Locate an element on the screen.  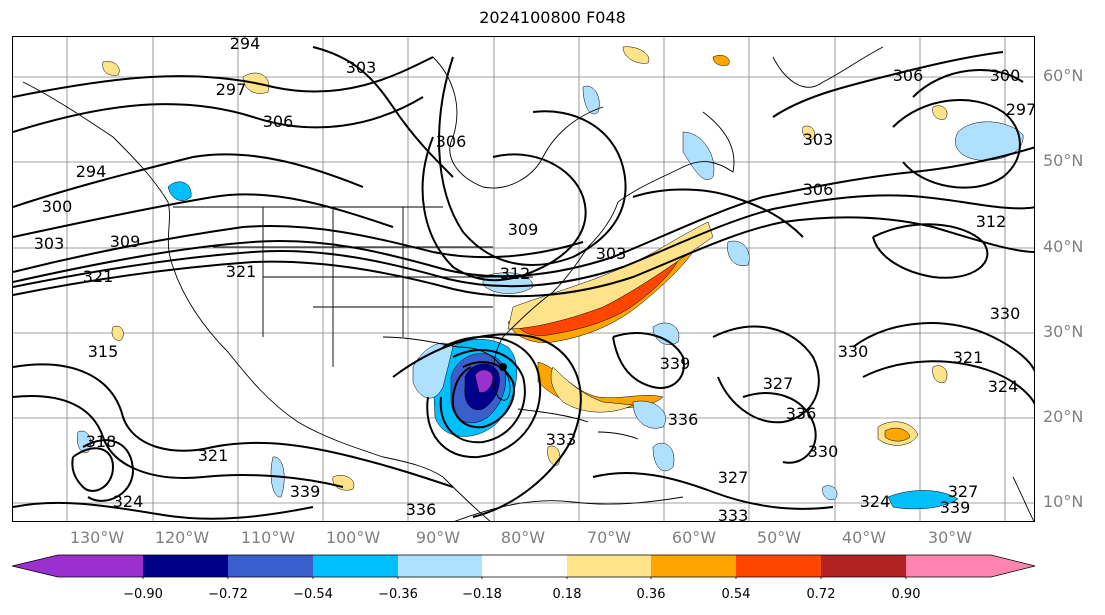
lat-label-60n: 60°N is located at coordinates (1063, 75).